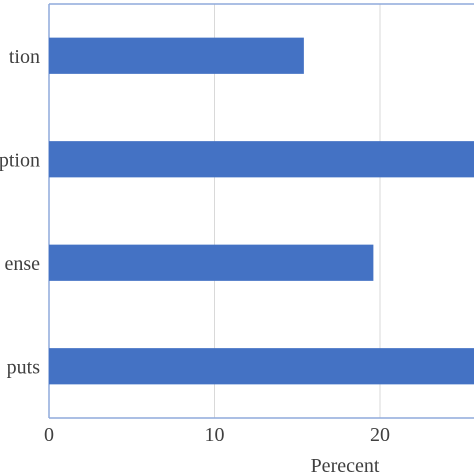 This screenshot has width=474, height=474. Describe the element at coordinates (24, 367) in the screenshot. I see `category-label: puts` at that location.